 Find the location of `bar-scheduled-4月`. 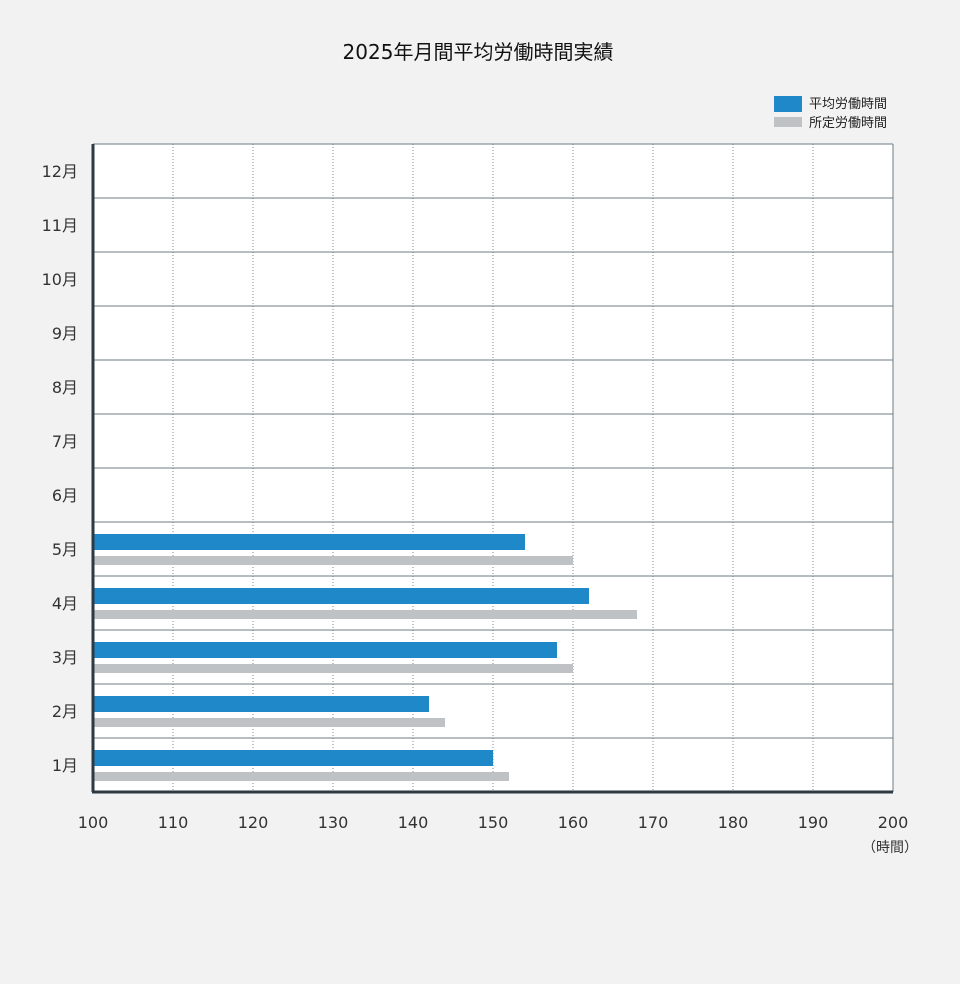

bar-scheduled-4月 is located at coordinates (365, 614).